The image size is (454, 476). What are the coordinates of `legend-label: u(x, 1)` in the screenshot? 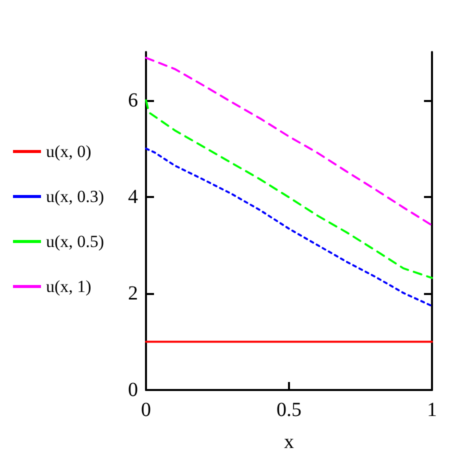 It's located at (69, 286).